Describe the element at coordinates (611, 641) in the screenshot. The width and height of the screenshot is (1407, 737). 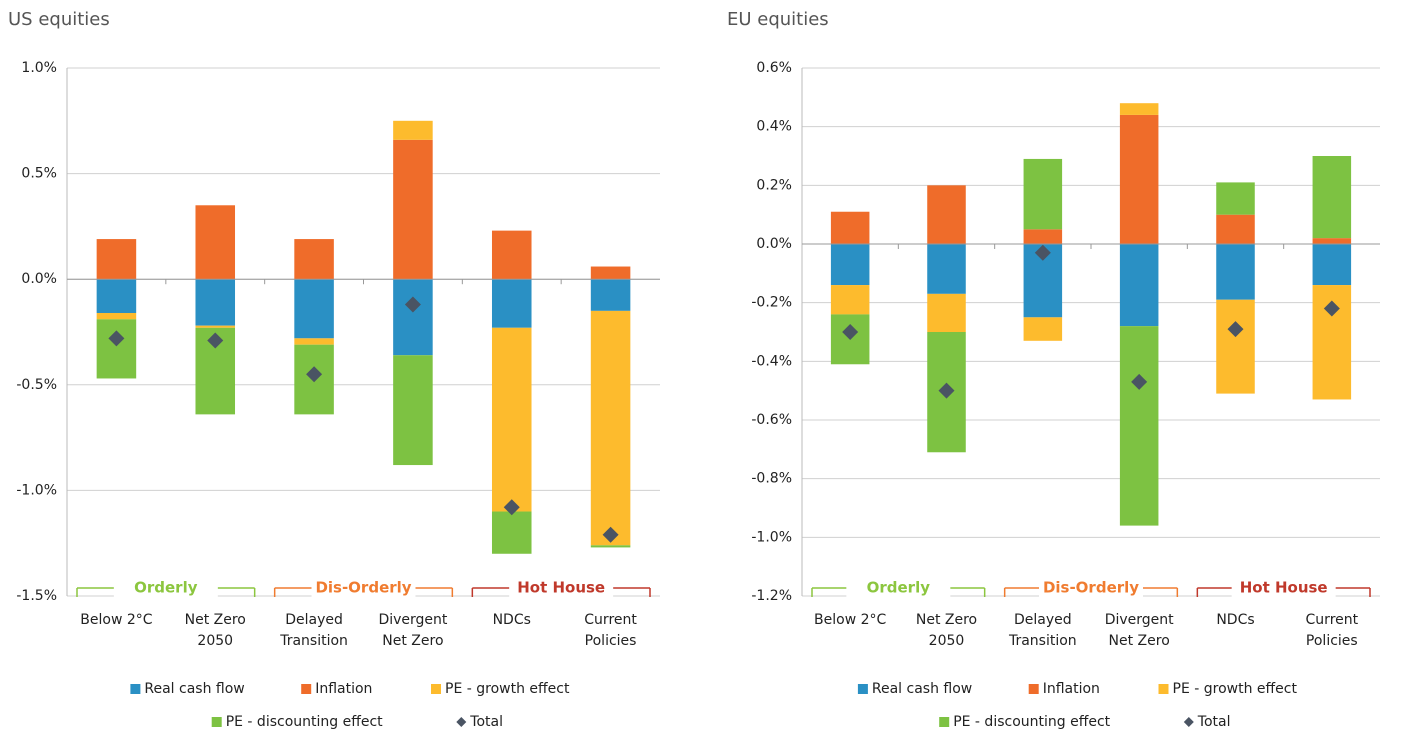
I see `x-tick-label: Policies` at that location.